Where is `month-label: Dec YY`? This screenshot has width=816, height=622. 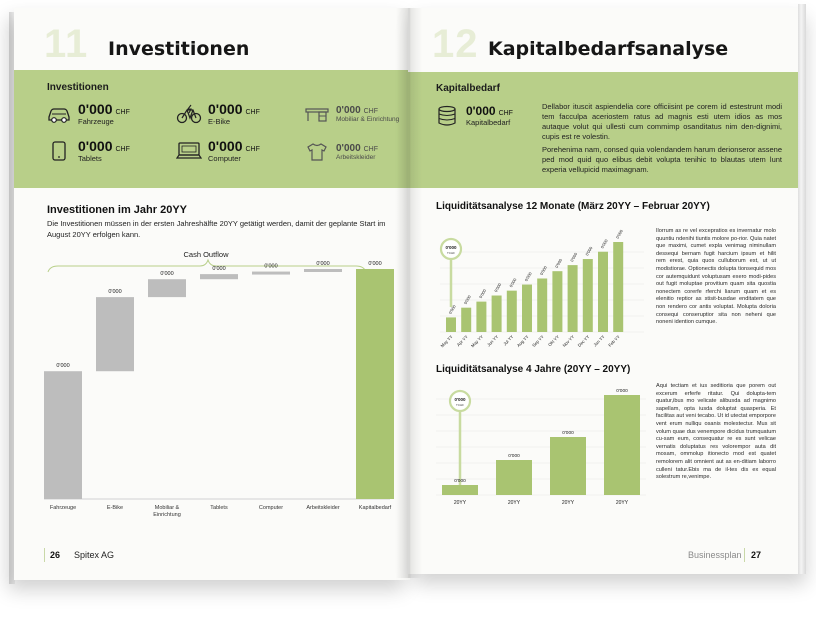
month-label: Dec YY is located at coordinates (584, 341).